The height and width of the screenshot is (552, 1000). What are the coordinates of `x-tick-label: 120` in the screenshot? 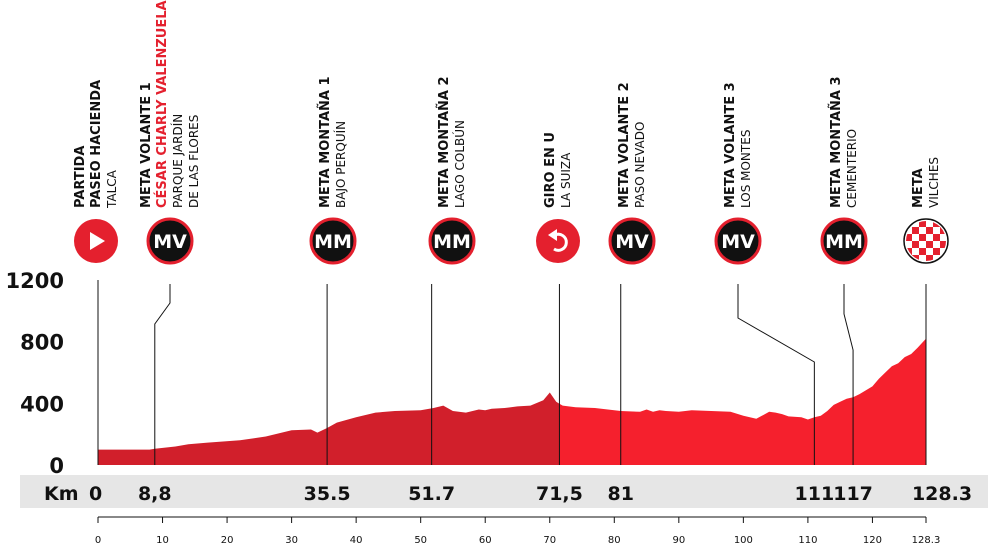 It's located at (872, 540).